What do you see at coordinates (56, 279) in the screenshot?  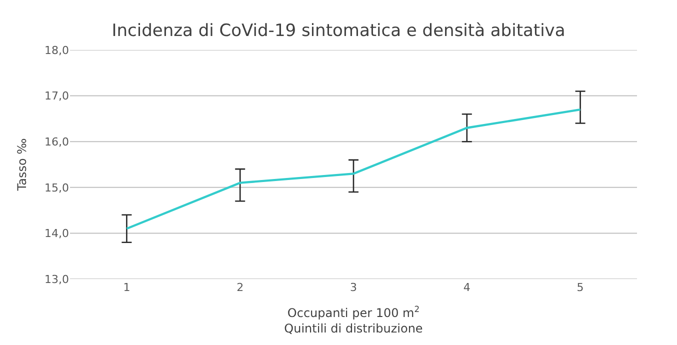 I see `y-tick-label: 13,0` at bounding box center [56, 279].